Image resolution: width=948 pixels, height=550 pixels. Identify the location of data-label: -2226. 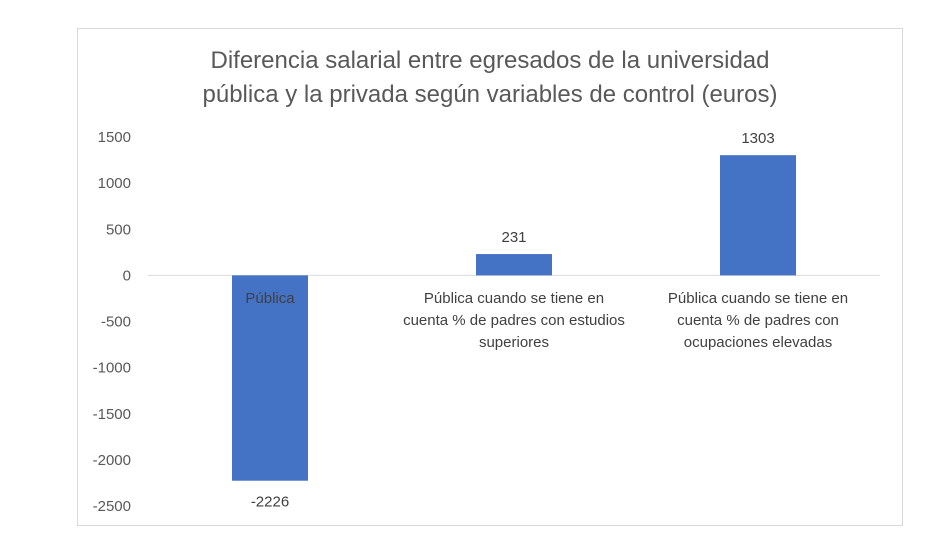
(270, 502).